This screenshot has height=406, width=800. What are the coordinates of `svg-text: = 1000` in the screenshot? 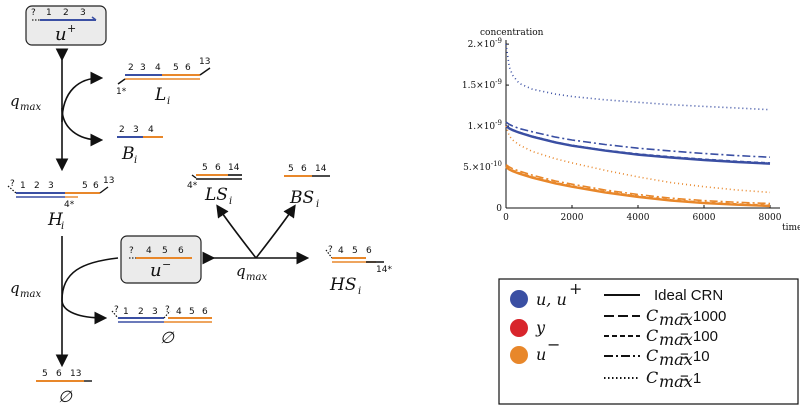 It's located at (703, 316).